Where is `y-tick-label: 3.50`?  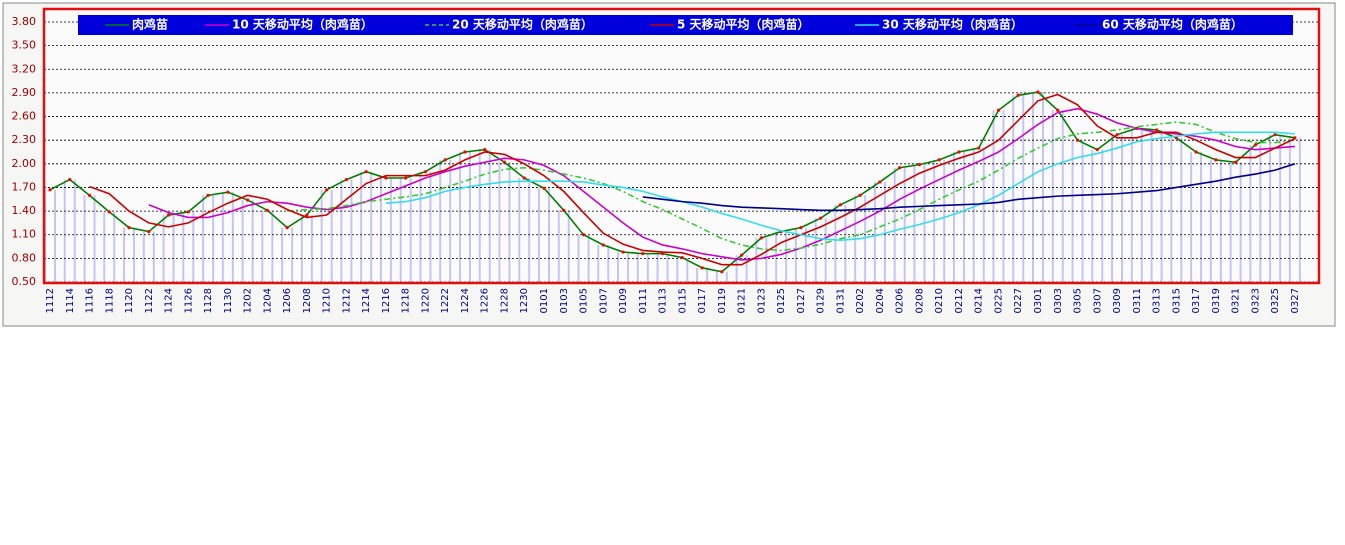
y-tick-label: 3.50 is located at coordinates (24, 45).